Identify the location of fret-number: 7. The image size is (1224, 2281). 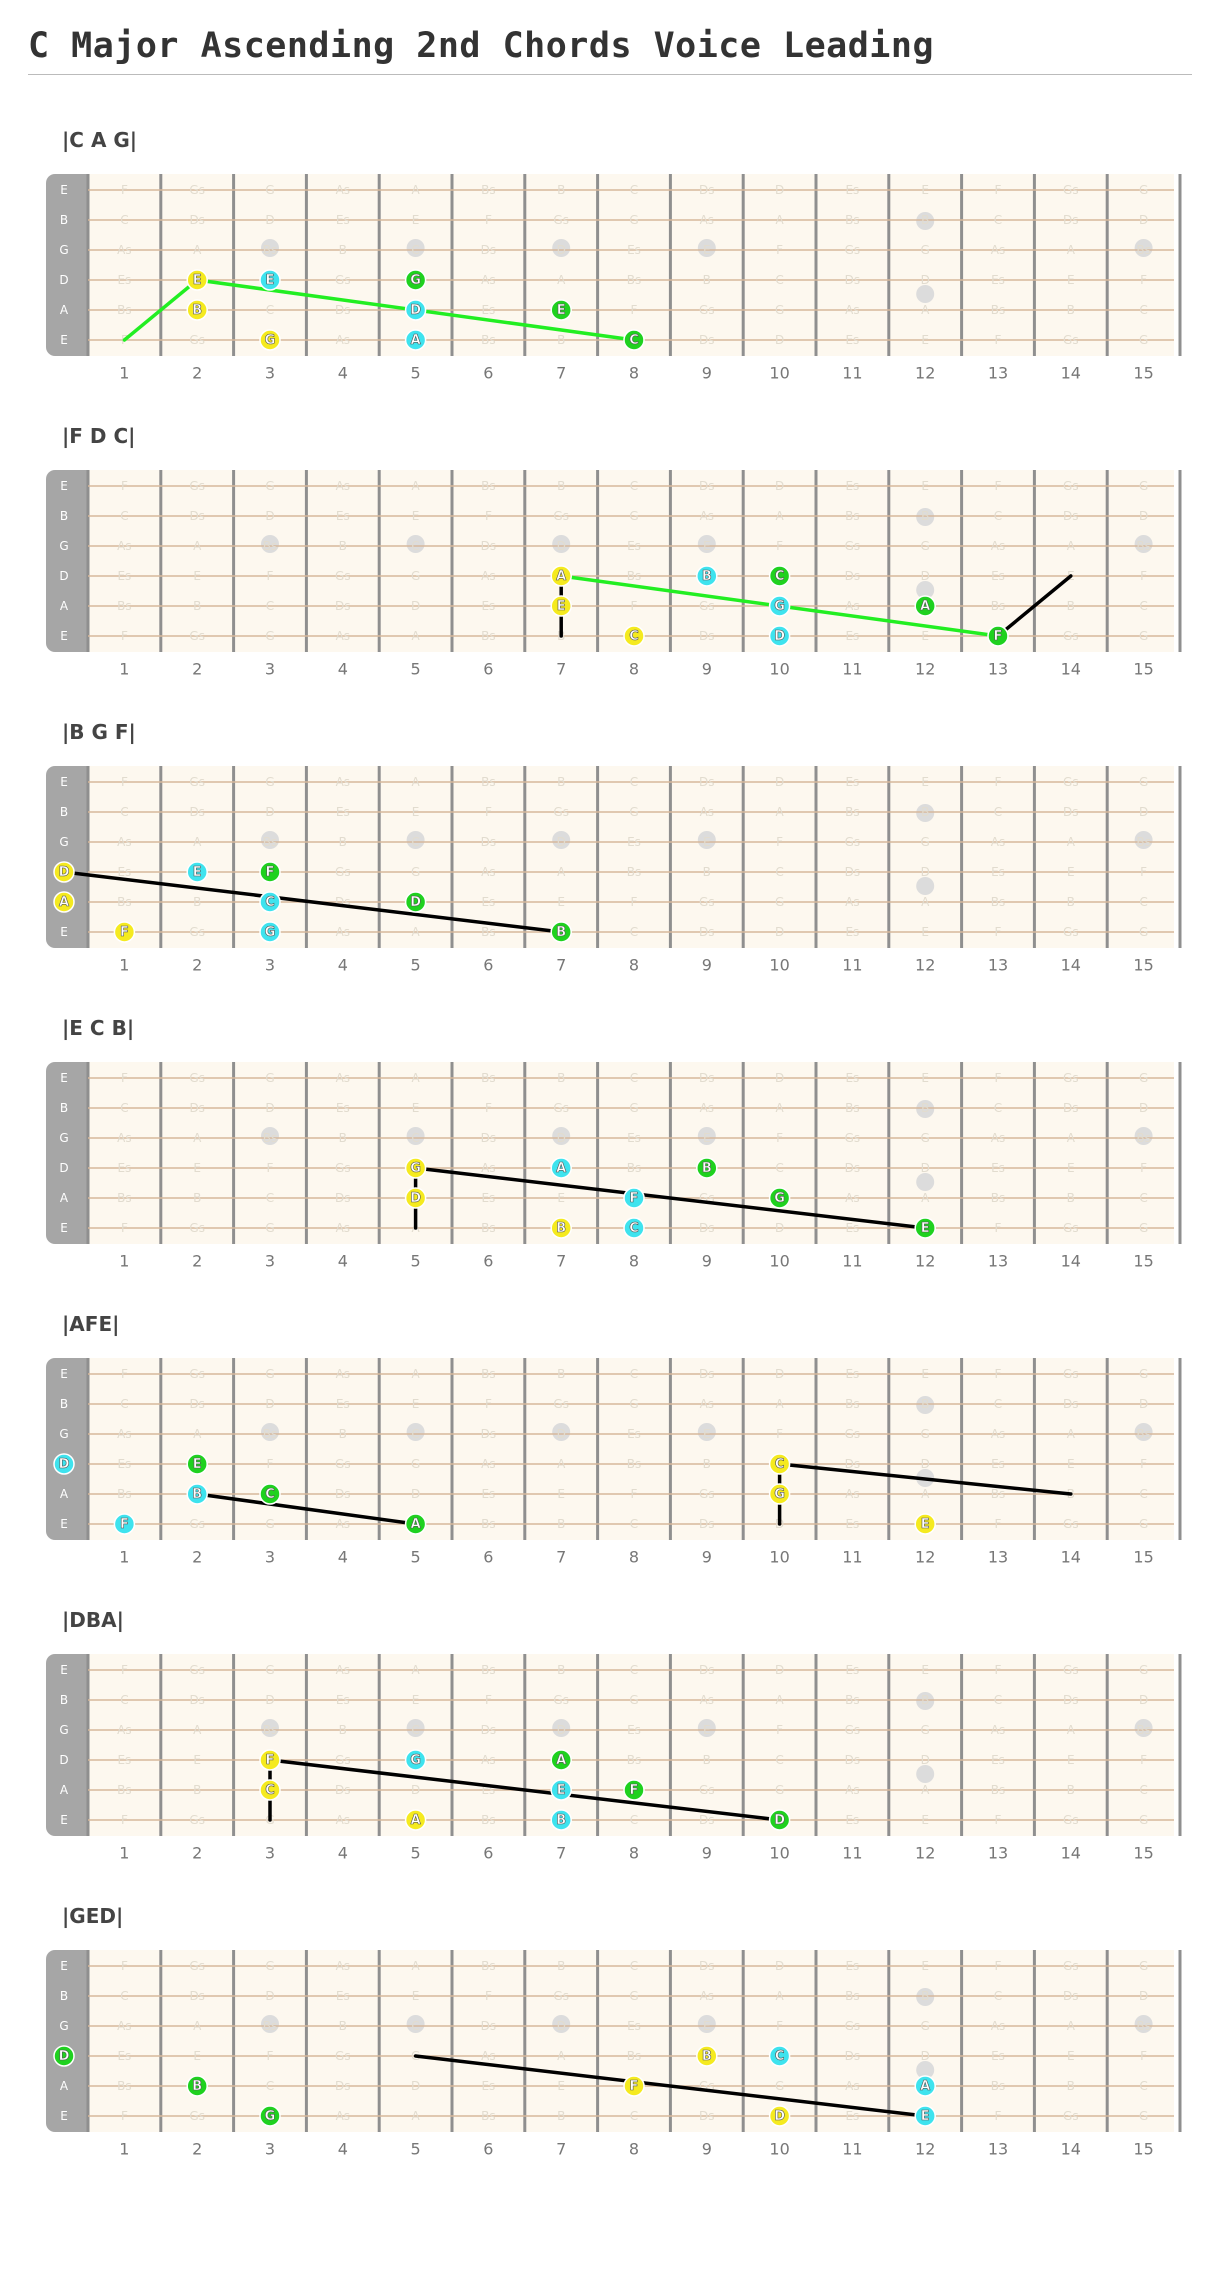
(561, 965).